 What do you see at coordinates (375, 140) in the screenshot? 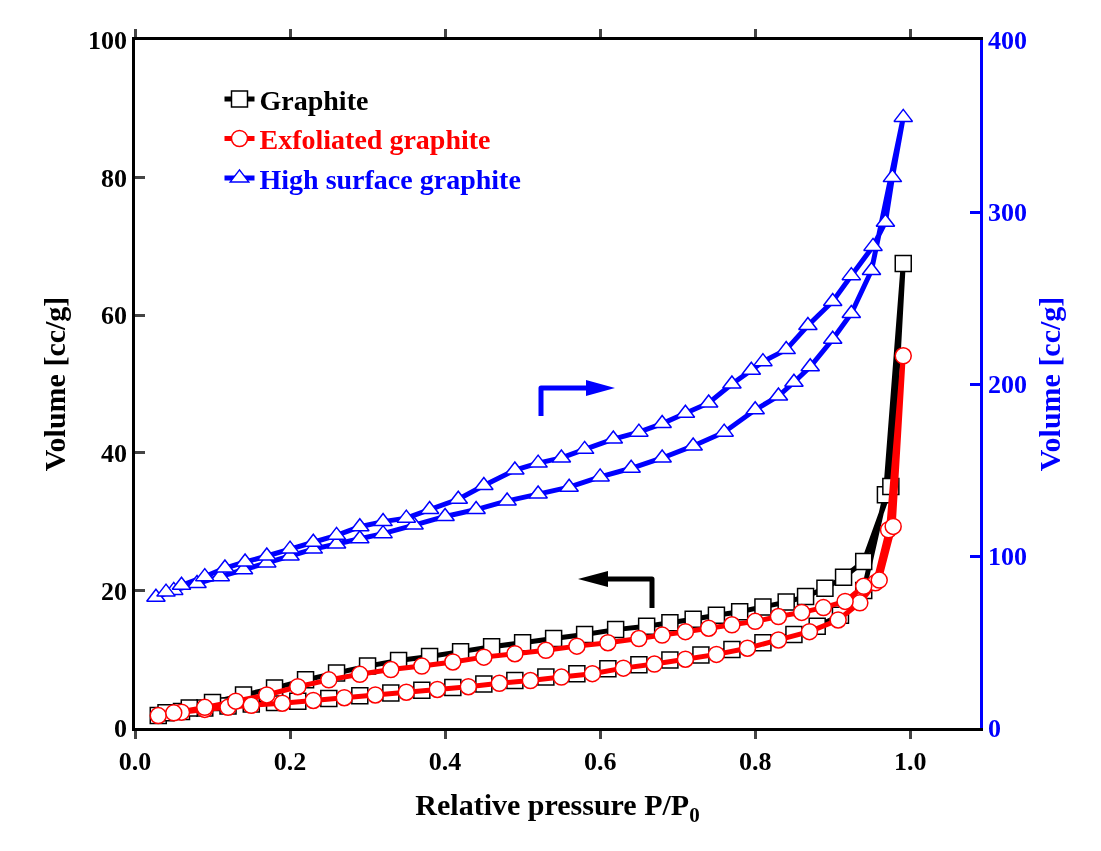
I see `legend-label: Exfoliated graphite` at bounding box center [375, 140].